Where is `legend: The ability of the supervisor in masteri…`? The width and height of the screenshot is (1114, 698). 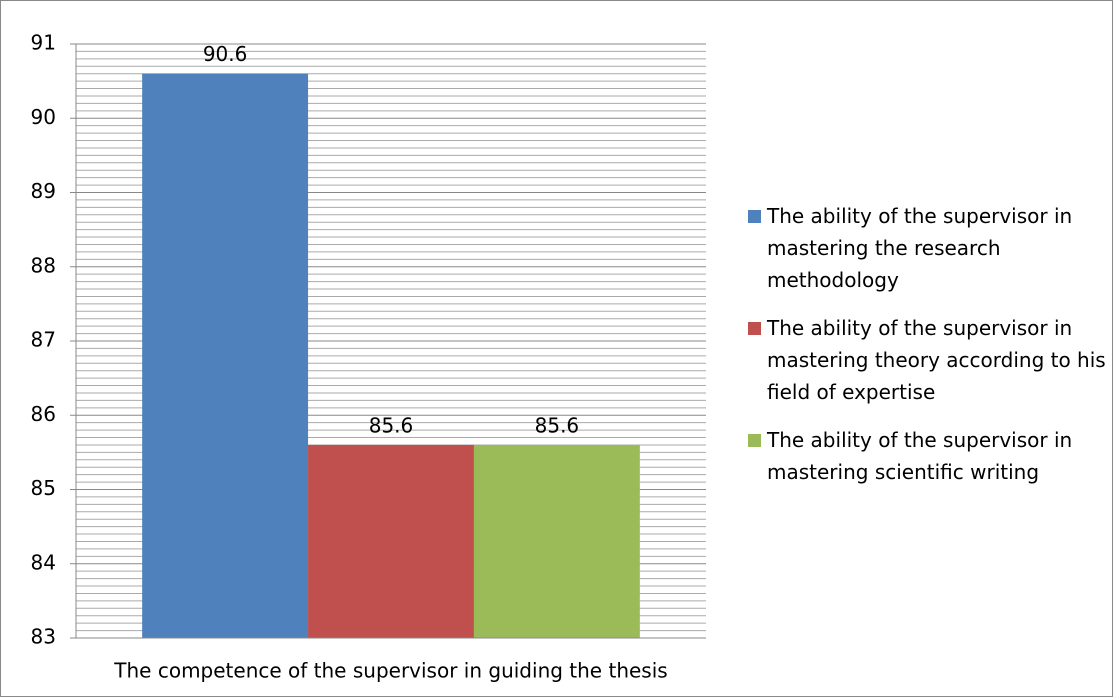 legend: The ability of the supervisor in masteri… is located at coordinates (928, 344).